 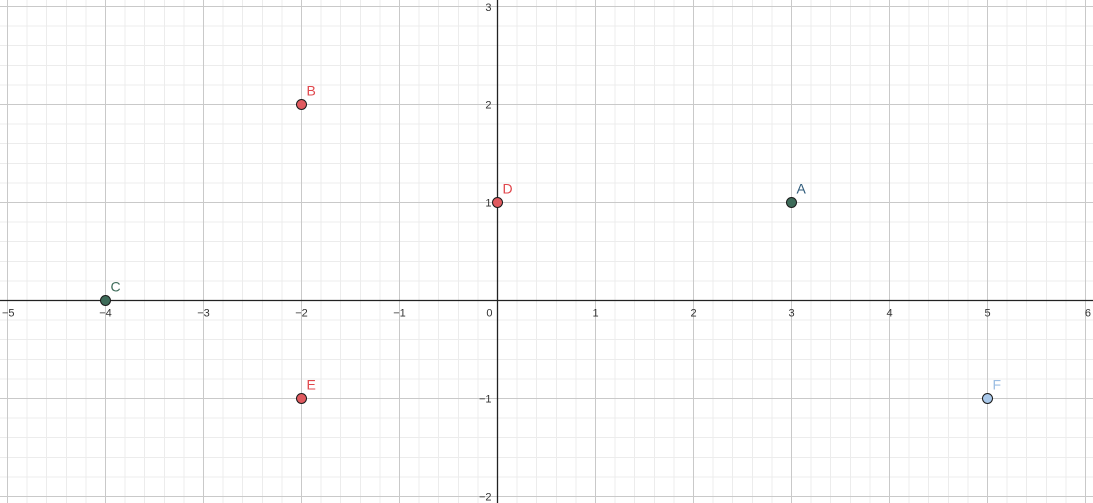 What do you see at coordinates (796, 194) in the screenshot?
I see `point-a: A` at bounding box center [796, 194].